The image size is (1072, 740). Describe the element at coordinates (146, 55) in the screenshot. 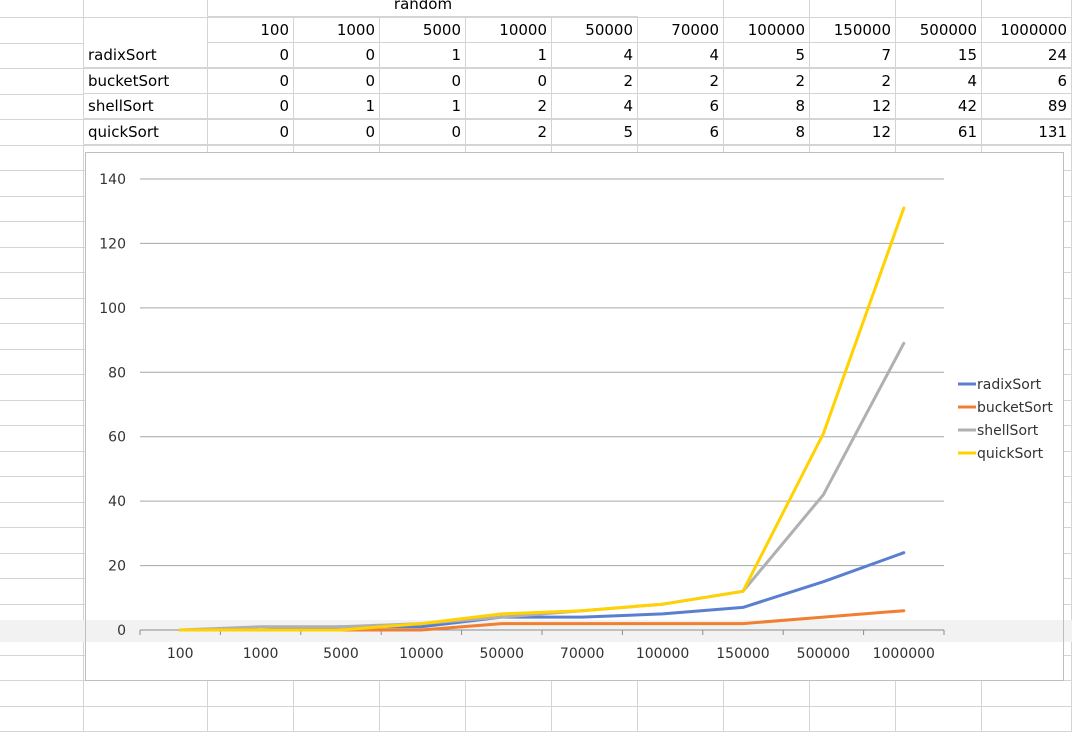

I see `row-label: radixSort` at that location.